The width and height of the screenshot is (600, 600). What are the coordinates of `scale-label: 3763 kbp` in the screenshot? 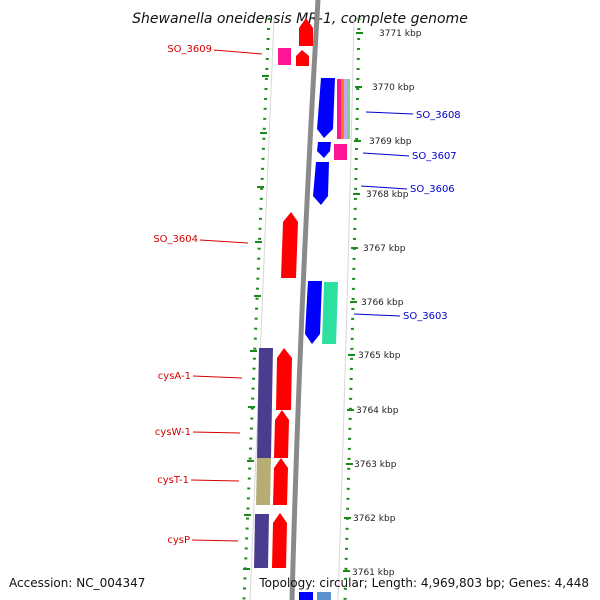 It's located at (375, 465).